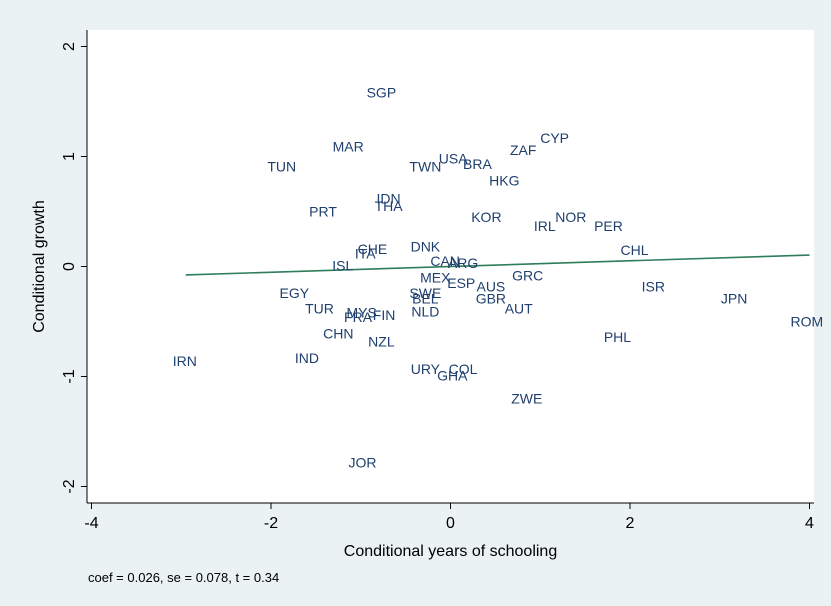  I want to click on point-label-per: PER, so click(608, 226).